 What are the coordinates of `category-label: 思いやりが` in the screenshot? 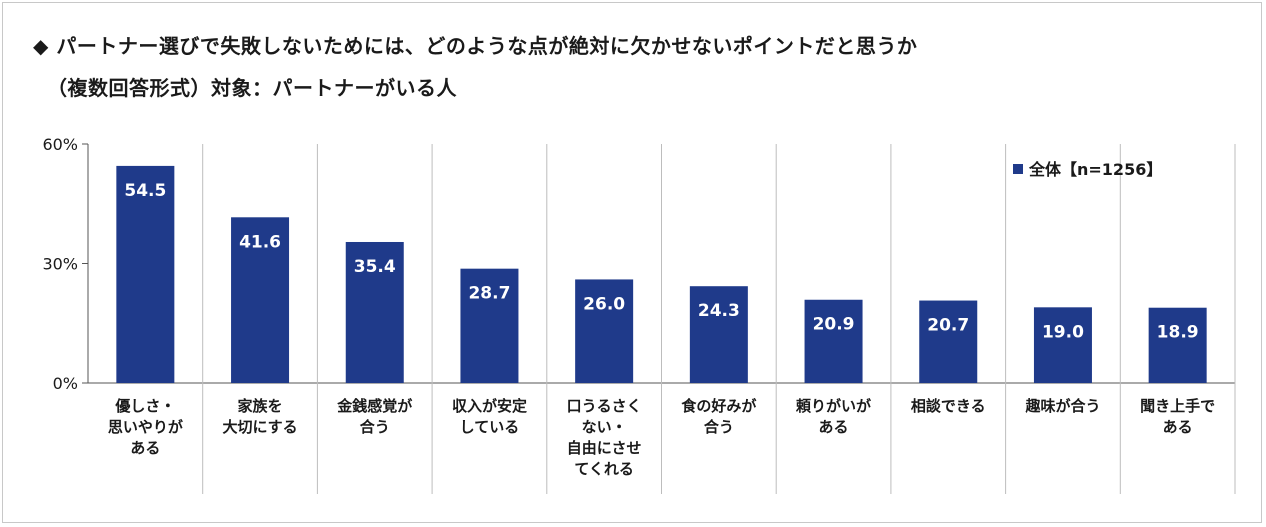 It's located at (146, 427).